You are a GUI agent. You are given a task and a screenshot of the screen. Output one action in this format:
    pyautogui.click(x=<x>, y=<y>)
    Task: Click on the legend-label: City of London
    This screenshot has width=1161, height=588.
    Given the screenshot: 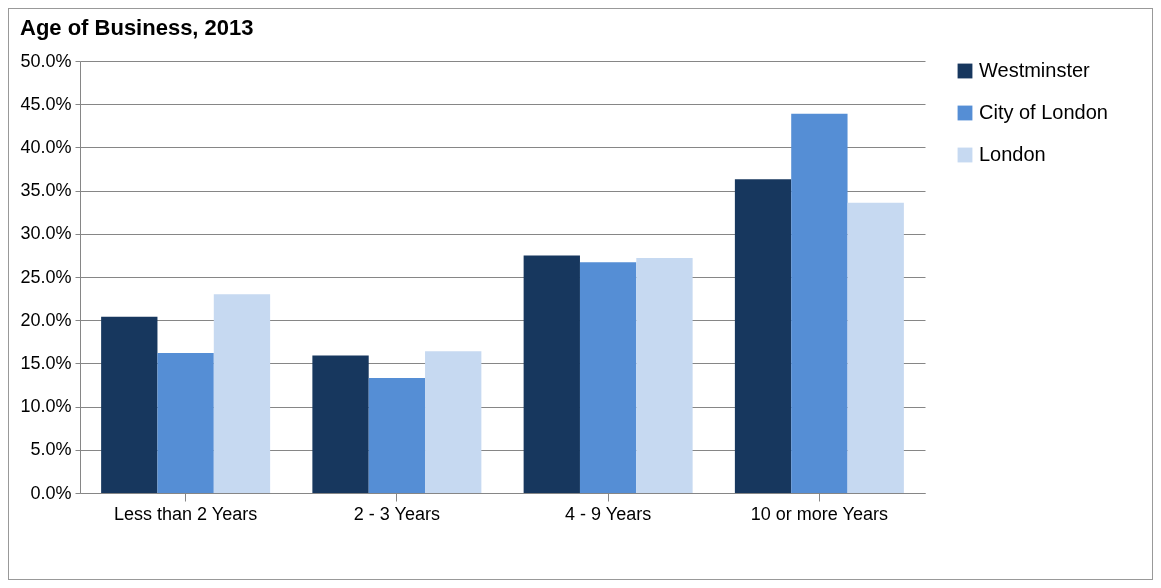 What is the action you would take?
    pyautogui.click(x=1043, y=112)
    